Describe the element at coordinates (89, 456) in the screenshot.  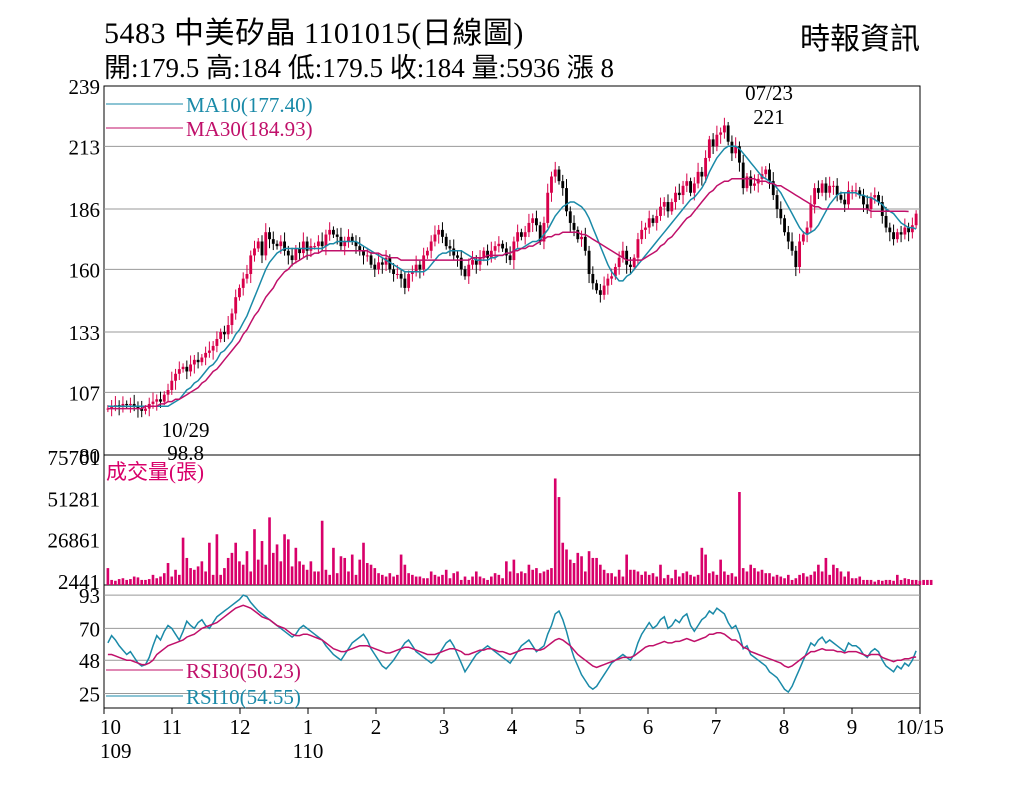
I see `price-y-tick: 80` at that location.